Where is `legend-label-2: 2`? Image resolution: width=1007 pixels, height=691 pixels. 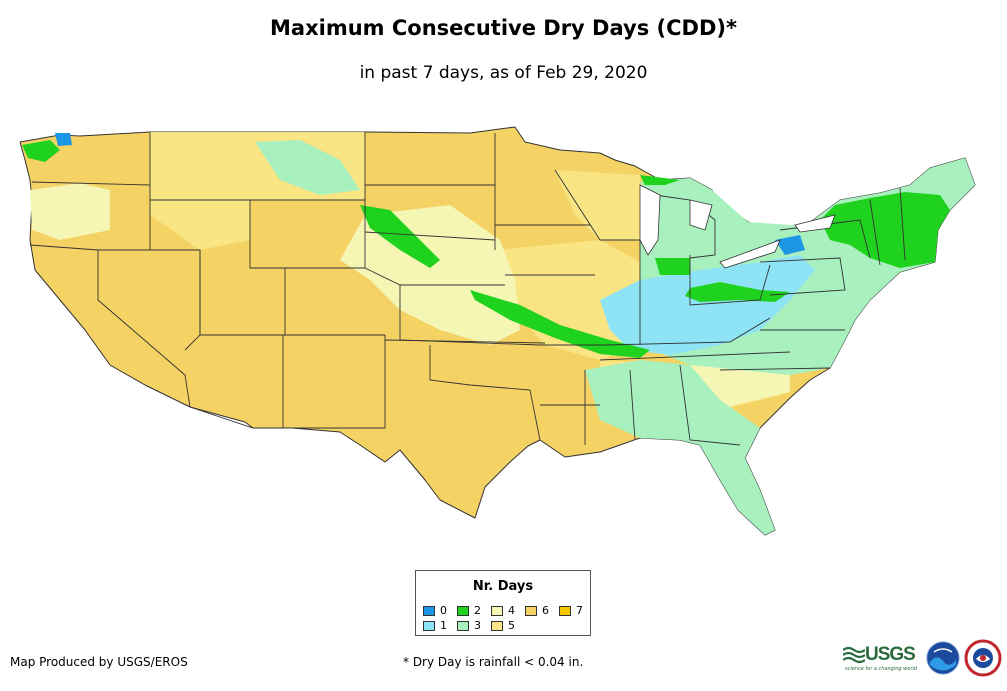
legend-label-2: 2 is located at coordinates (477, 610).